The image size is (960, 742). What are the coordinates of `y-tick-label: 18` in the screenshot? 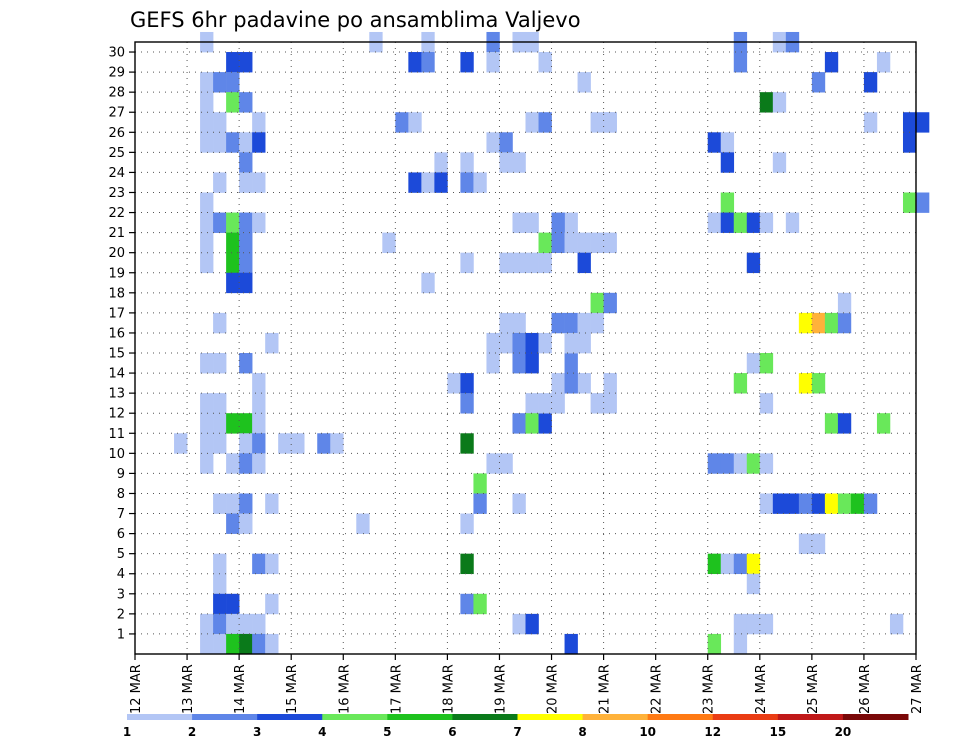 It's located at (116, 293).